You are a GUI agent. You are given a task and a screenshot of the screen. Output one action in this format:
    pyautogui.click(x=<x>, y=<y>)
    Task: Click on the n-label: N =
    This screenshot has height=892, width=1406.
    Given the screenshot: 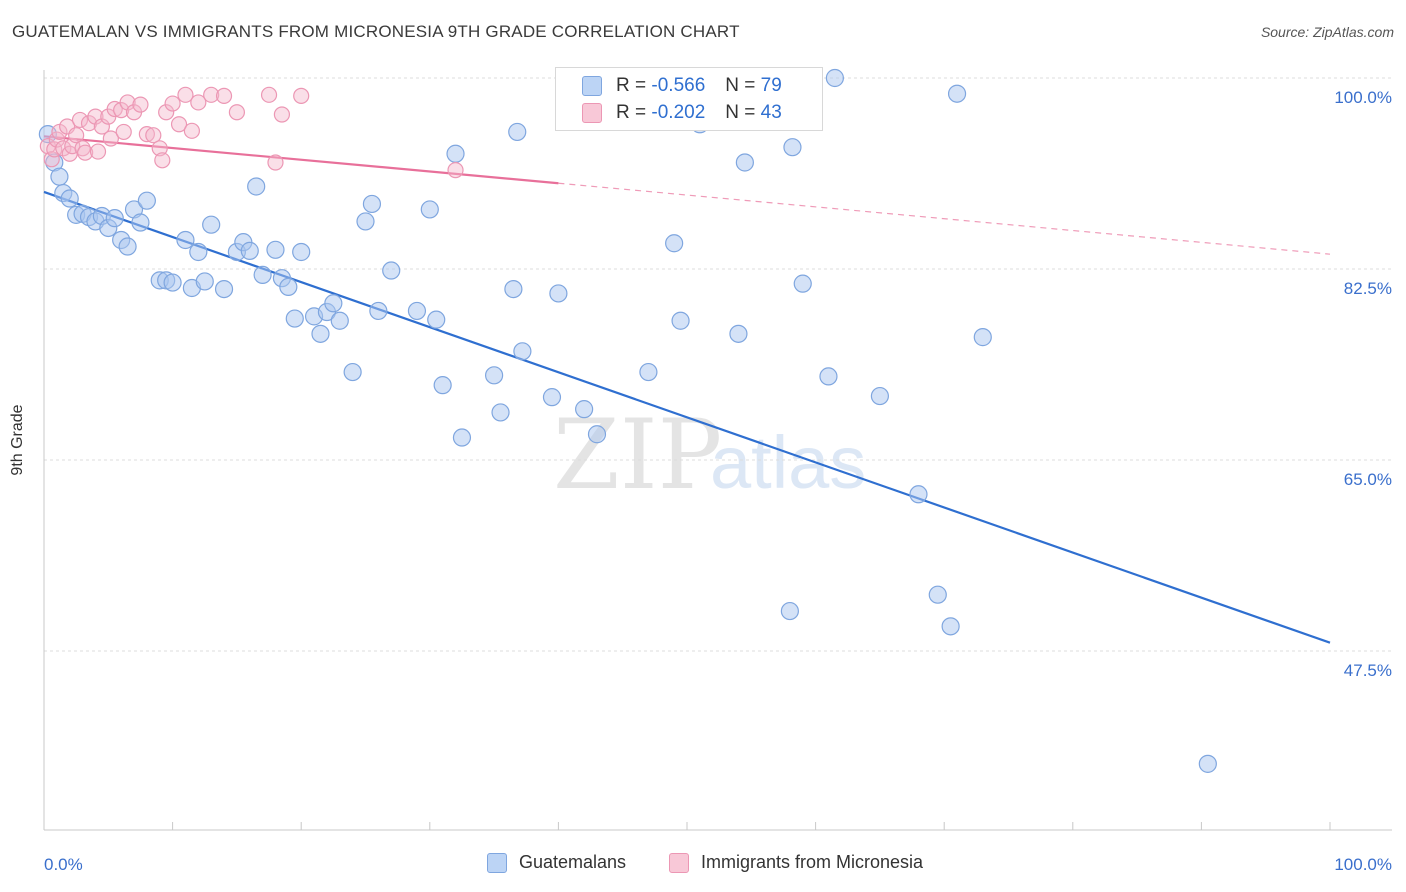 What is the action you would take?
    pyautogui.click(x=740, y=112)
    